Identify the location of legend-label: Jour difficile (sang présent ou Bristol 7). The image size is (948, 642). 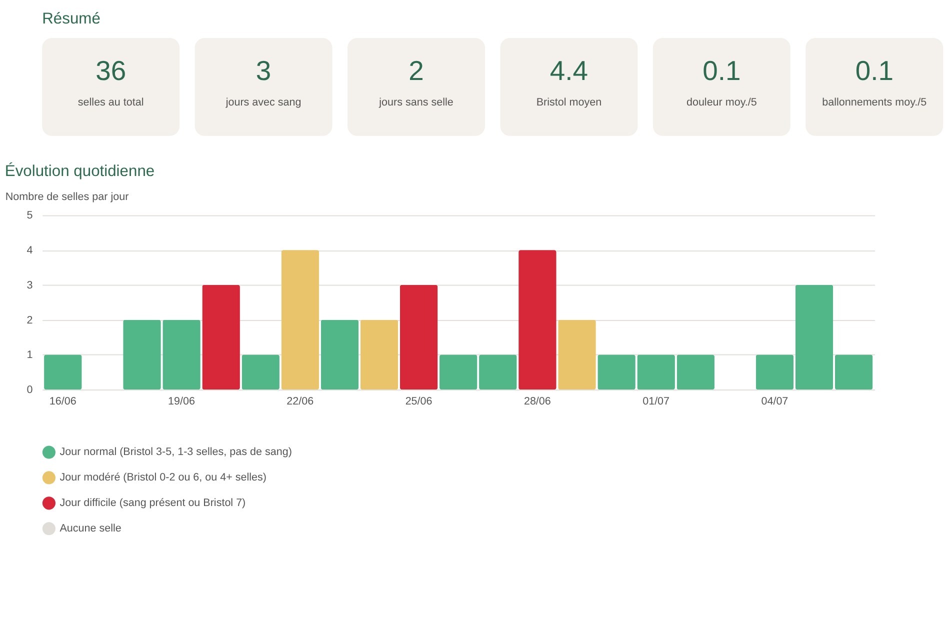
(153, 503).